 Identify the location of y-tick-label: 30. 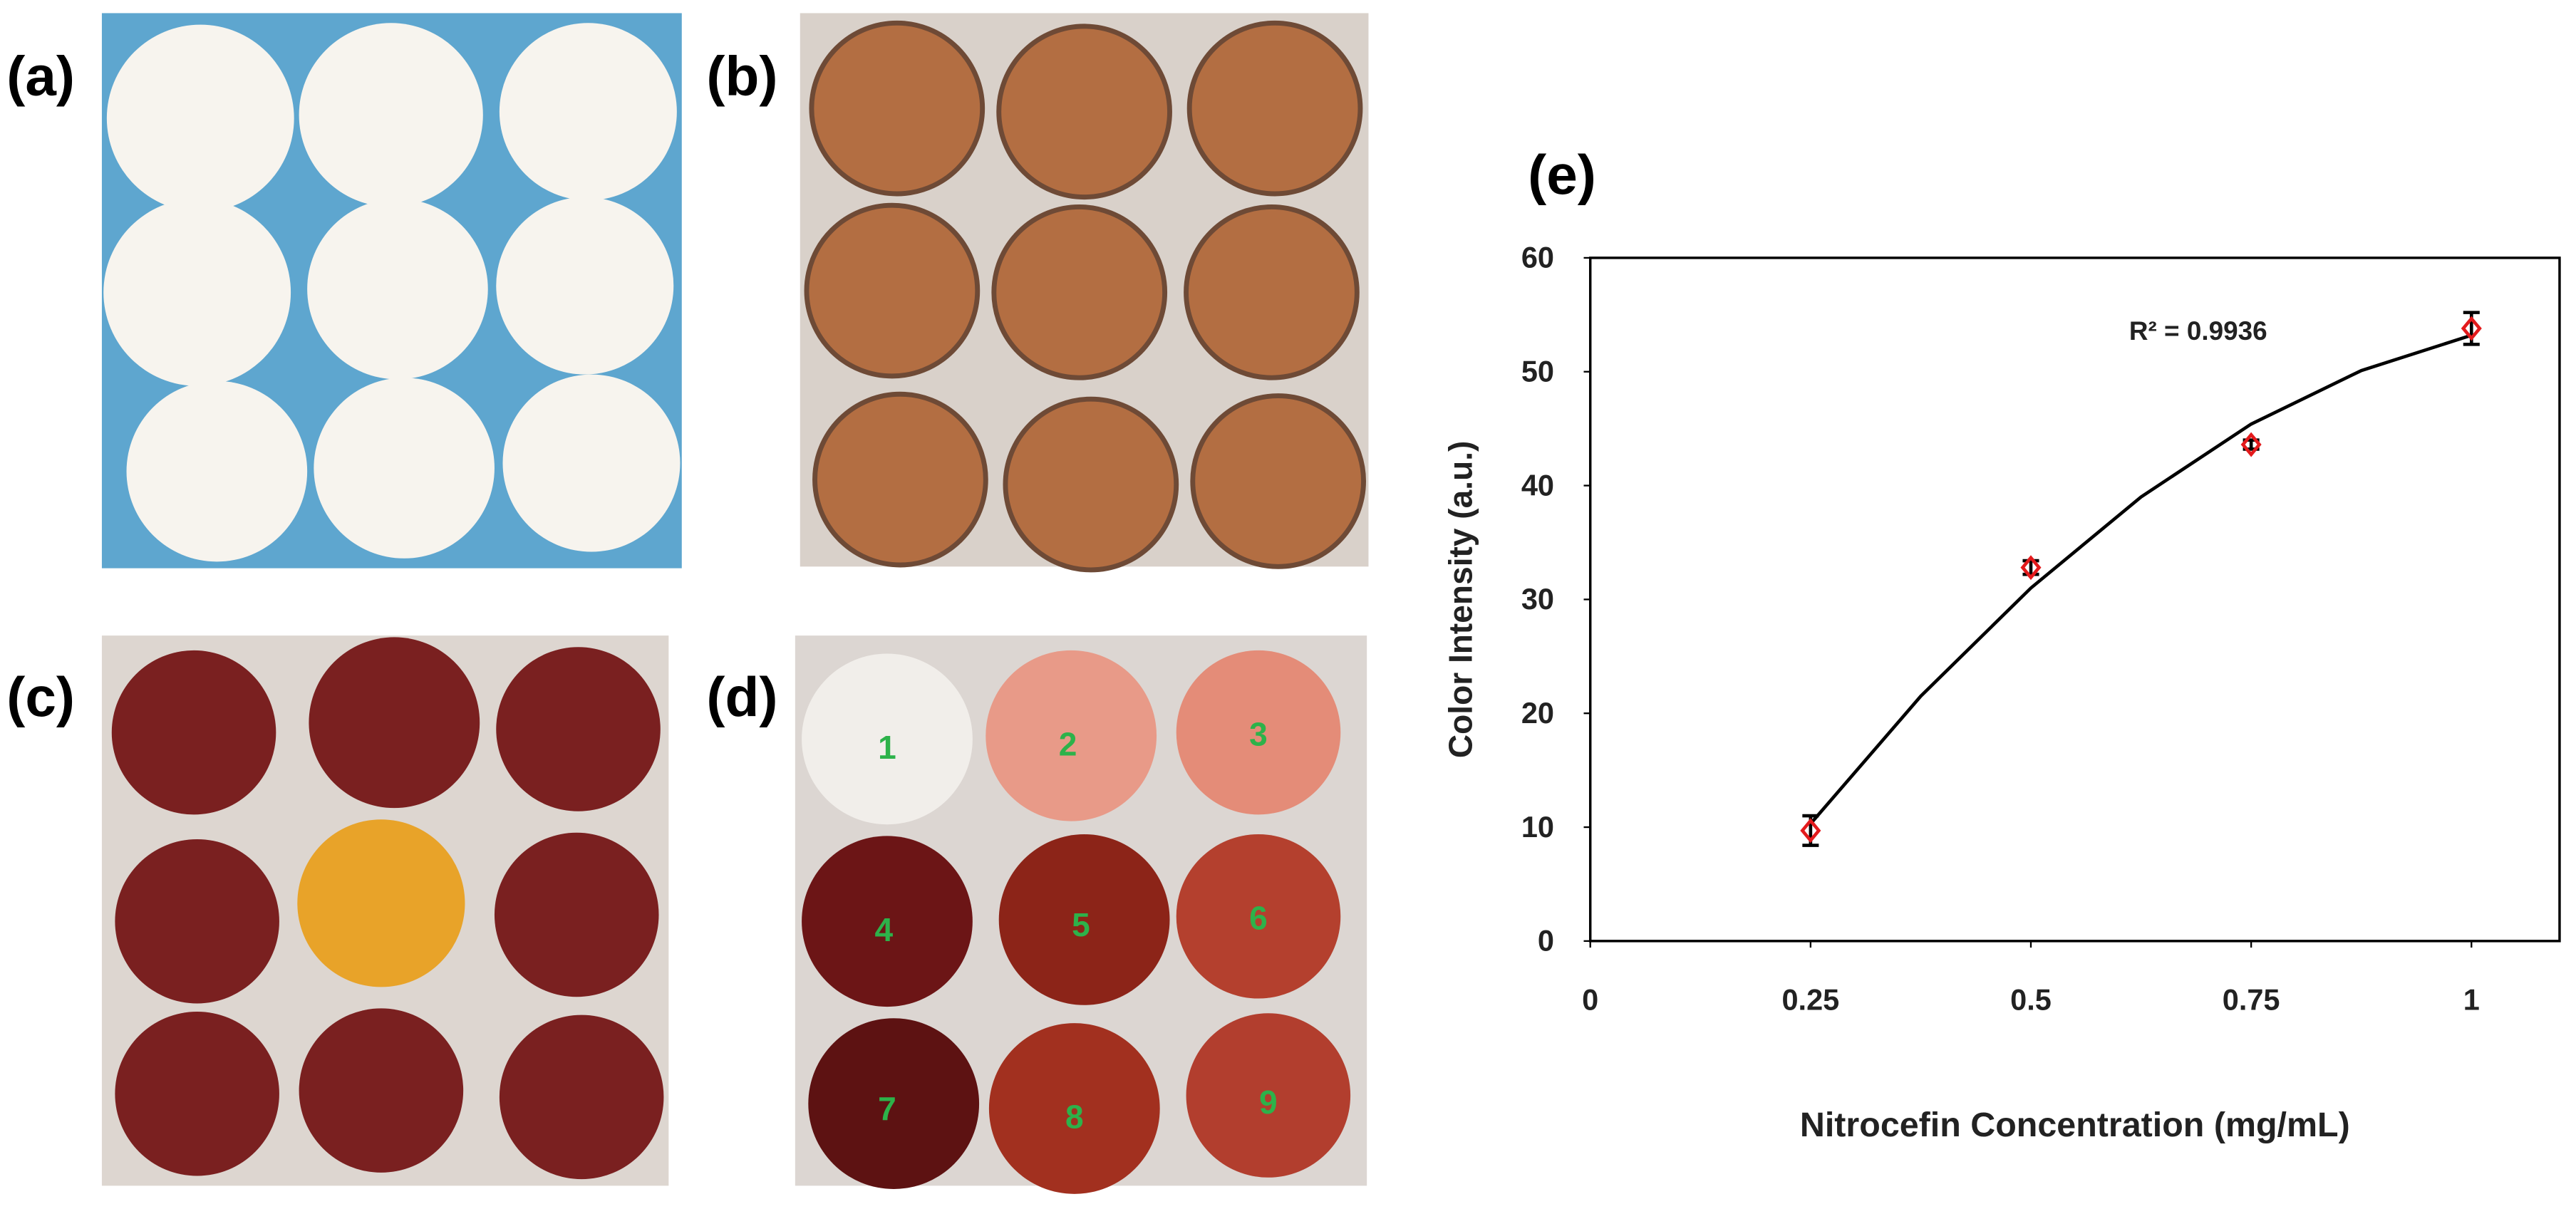
(1537, 599).